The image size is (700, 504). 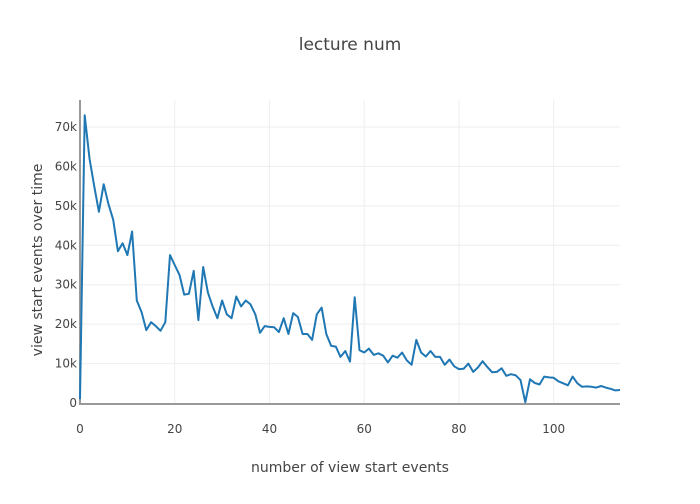 I want to click on x-tick-label: 60, so click(x=364, y=429).